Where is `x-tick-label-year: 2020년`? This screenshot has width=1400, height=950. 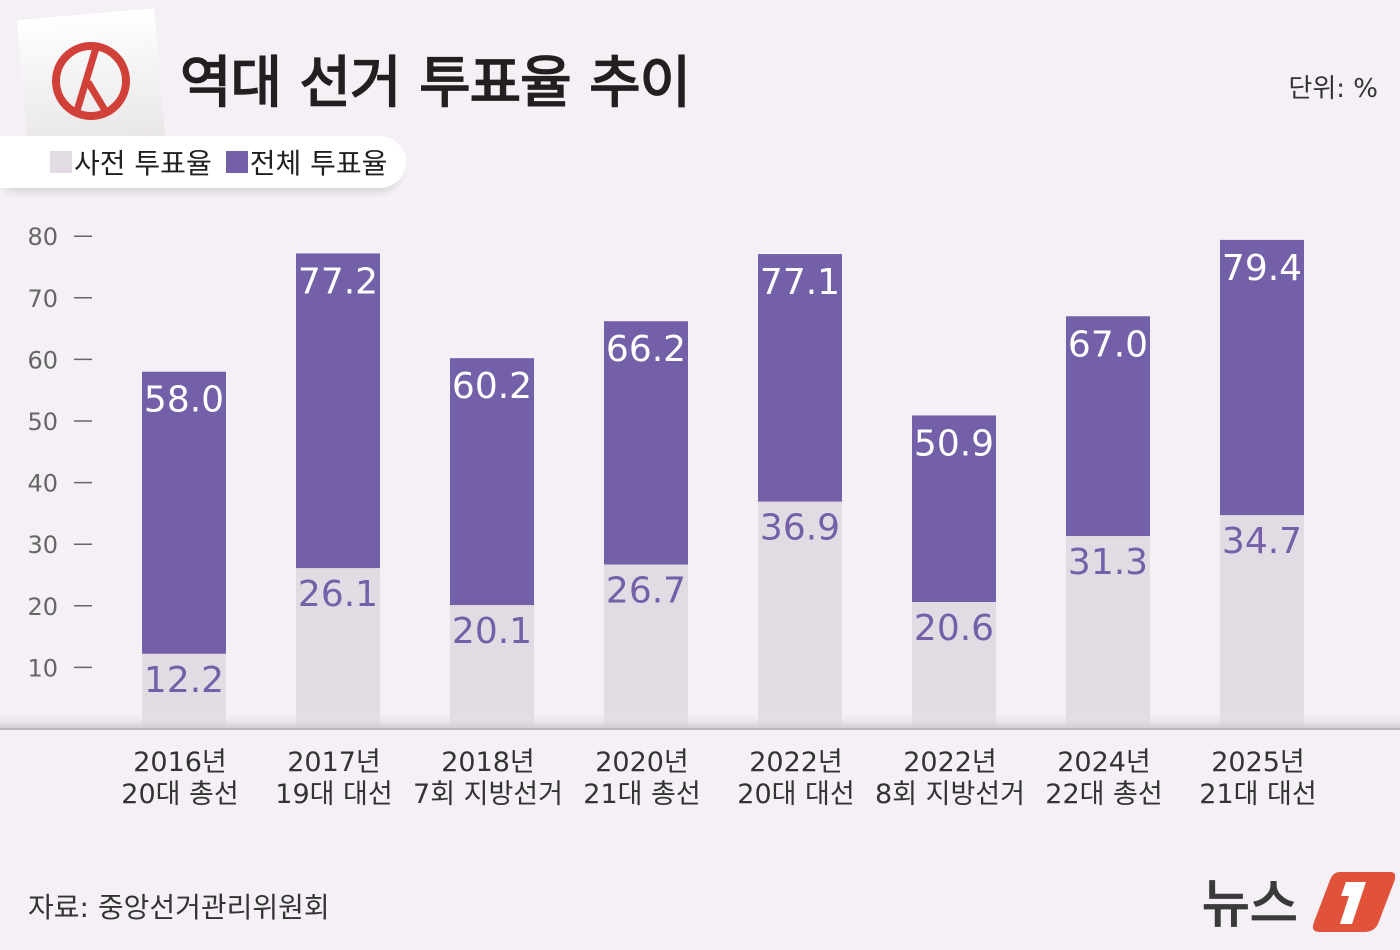
x-tick-label-year: 2020년 is located at coordinates (642, 762).